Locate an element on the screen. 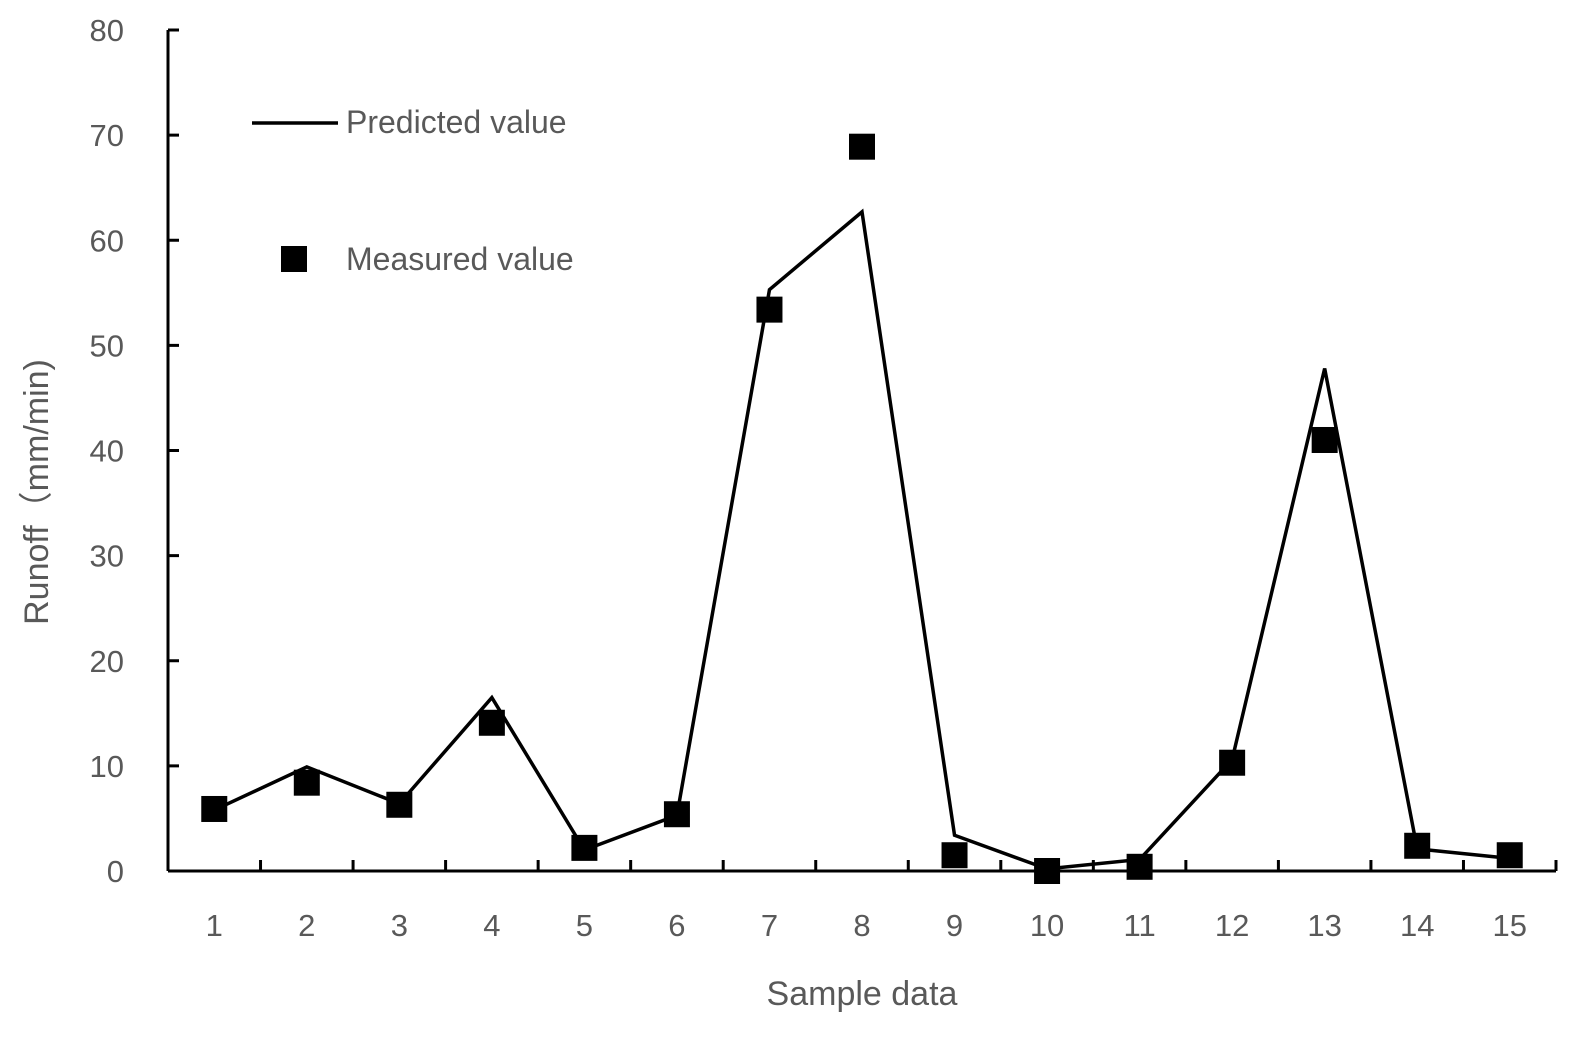 The height and width of the screenshot is (1044, 1593). x-tick-label: 3 is located at coordinates (399, 925).